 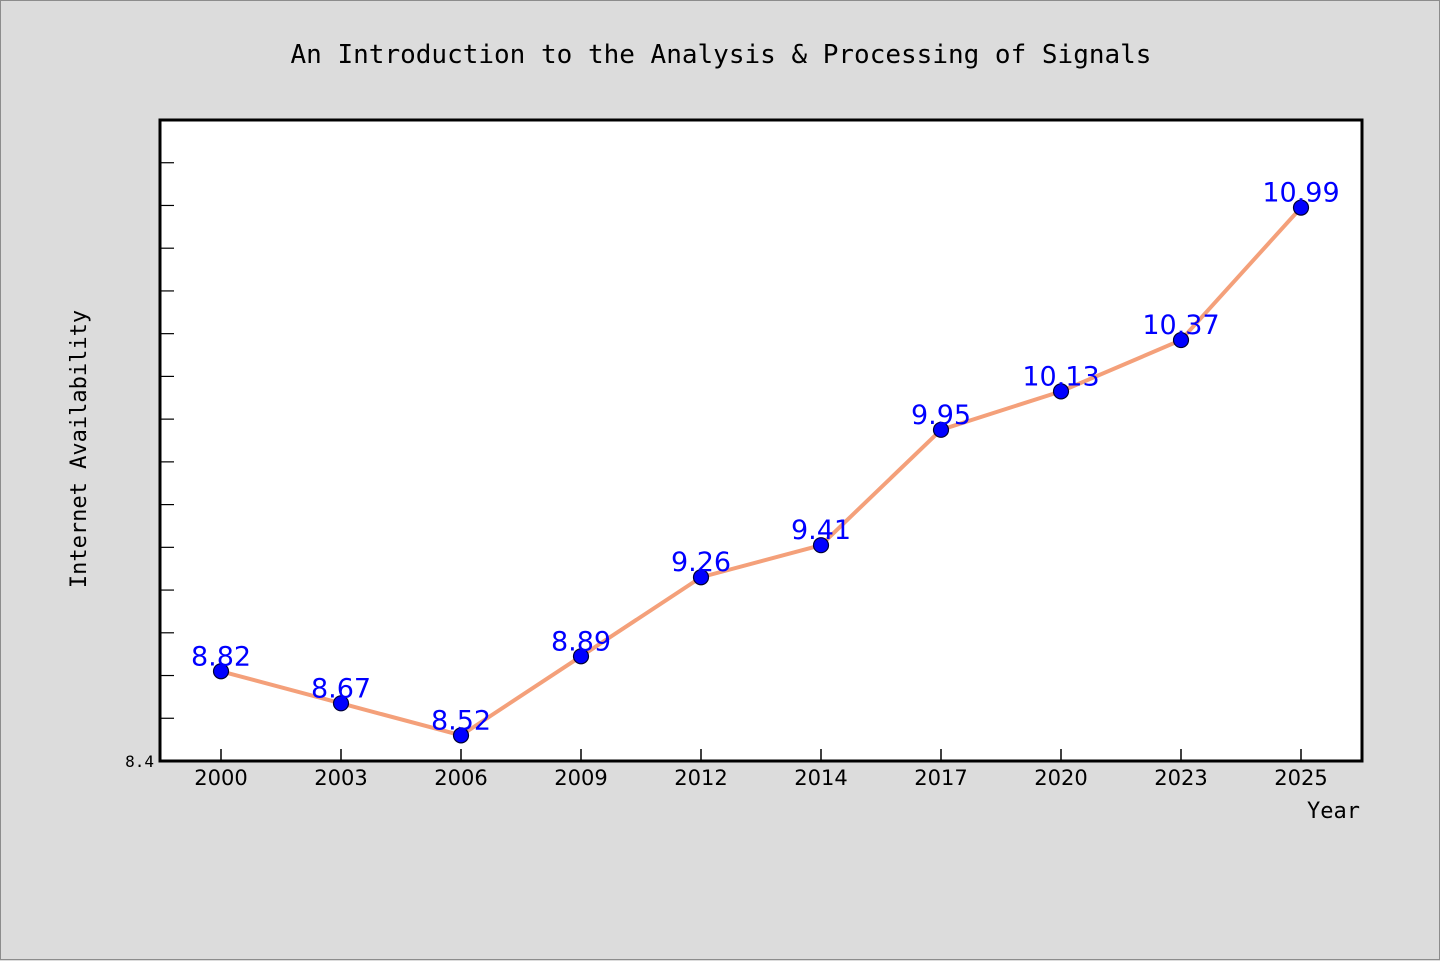 I want to click on data-point-label: 8.82, so click(x=221, y=656).